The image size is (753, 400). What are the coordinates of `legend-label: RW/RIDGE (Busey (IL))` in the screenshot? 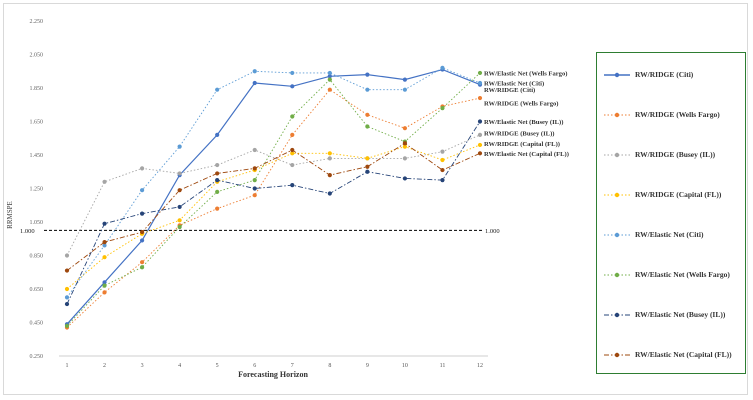 It's located at (675, 154).